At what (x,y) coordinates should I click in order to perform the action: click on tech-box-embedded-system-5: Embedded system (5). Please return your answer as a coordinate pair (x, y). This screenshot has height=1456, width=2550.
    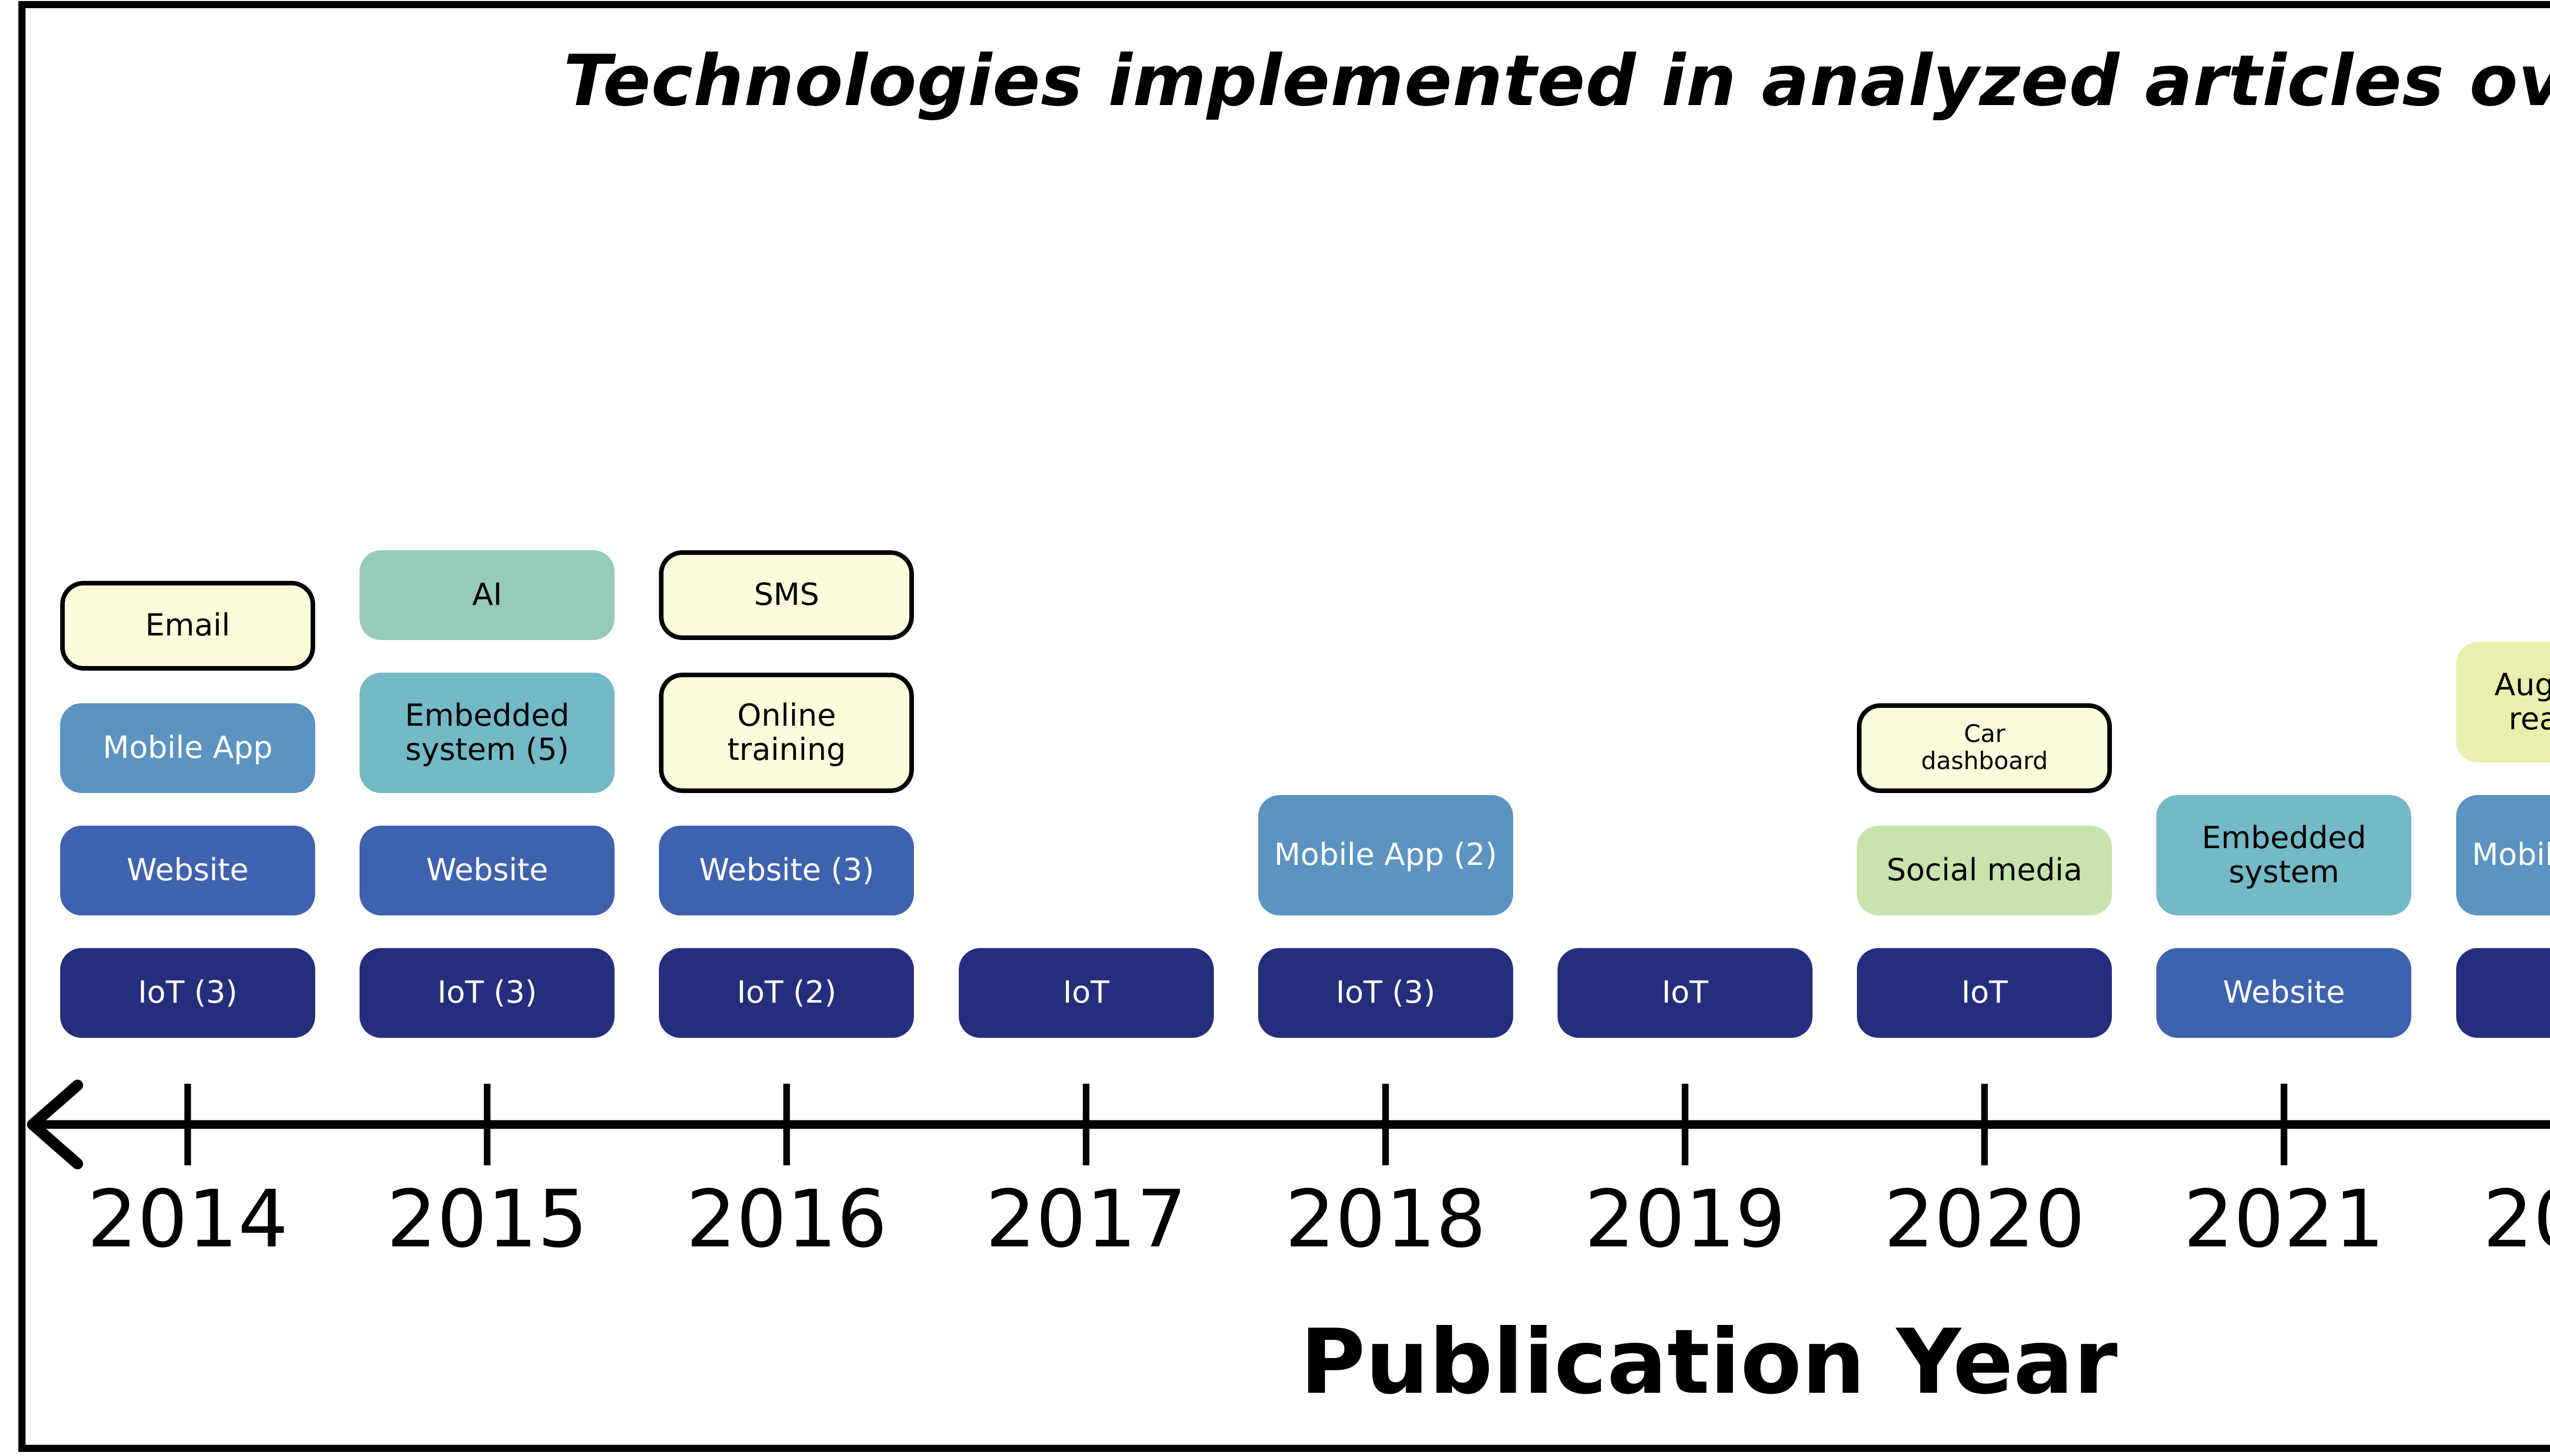
    Looking at the image, I should click on (487, 733).